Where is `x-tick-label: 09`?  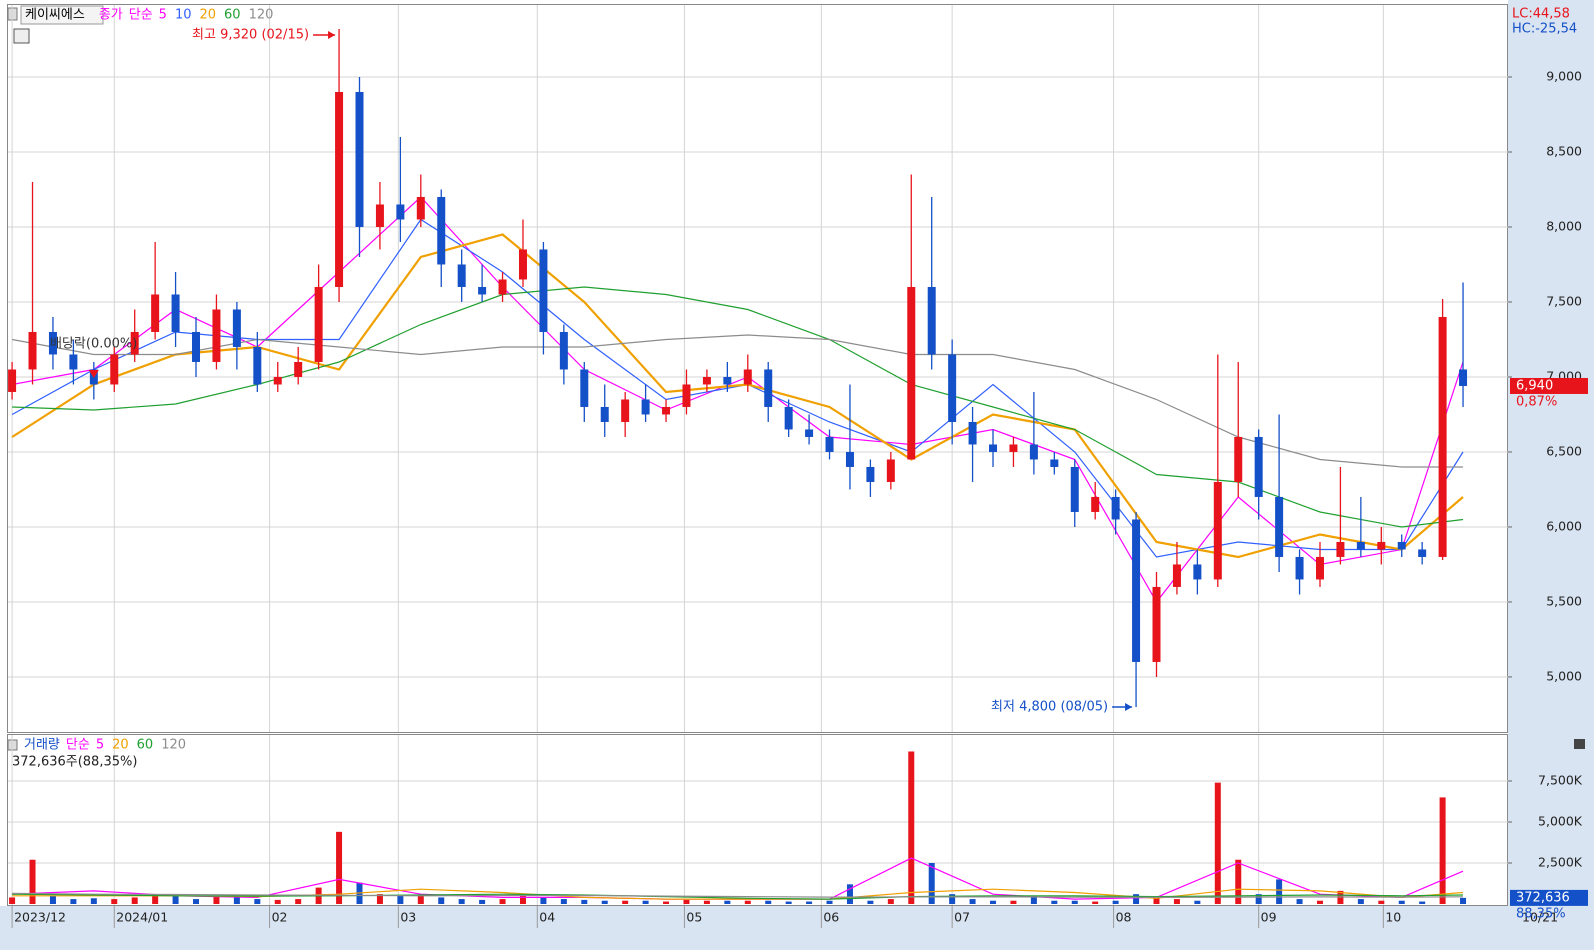
x-tick-label: 09 is located at coordinates (1269, 917).